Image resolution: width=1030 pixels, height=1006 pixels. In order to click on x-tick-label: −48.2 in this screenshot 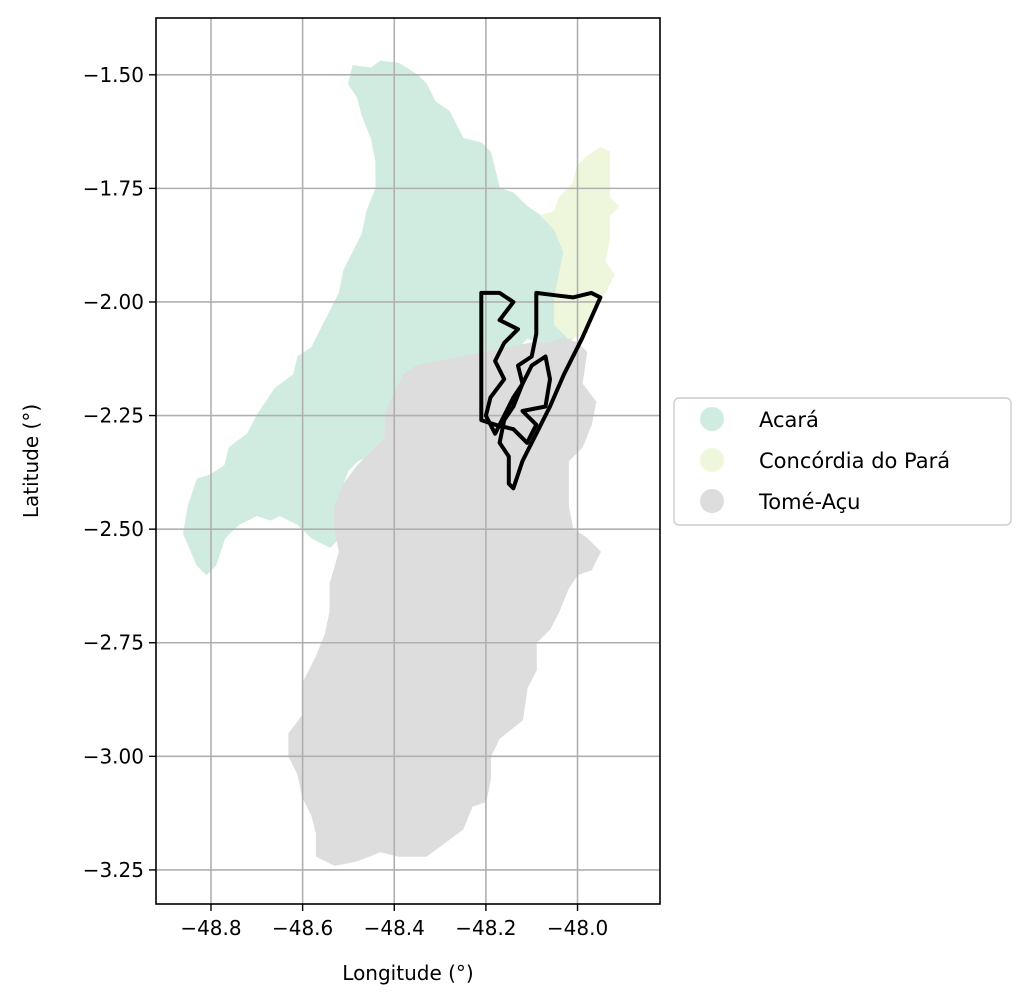, I will do `click(485, 928)`.